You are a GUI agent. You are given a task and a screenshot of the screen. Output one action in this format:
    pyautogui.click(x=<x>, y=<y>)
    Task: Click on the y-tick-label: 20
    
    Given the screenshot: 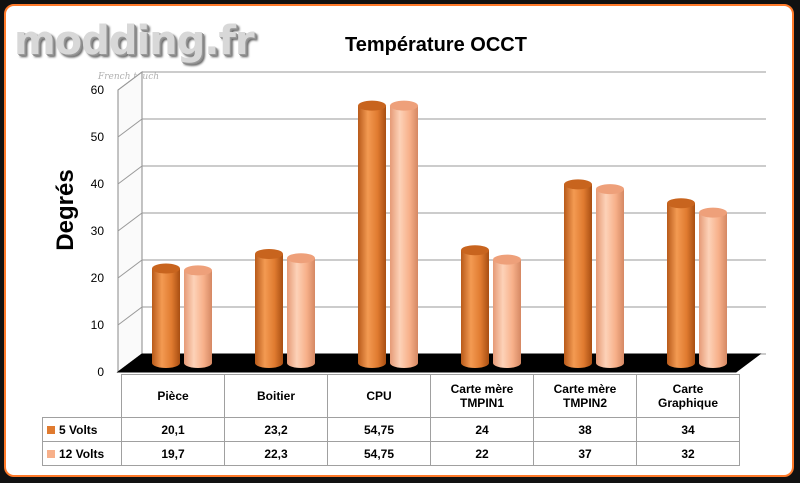 What is the action you would take?
    pyautogui.click(x=98, y=278)
    